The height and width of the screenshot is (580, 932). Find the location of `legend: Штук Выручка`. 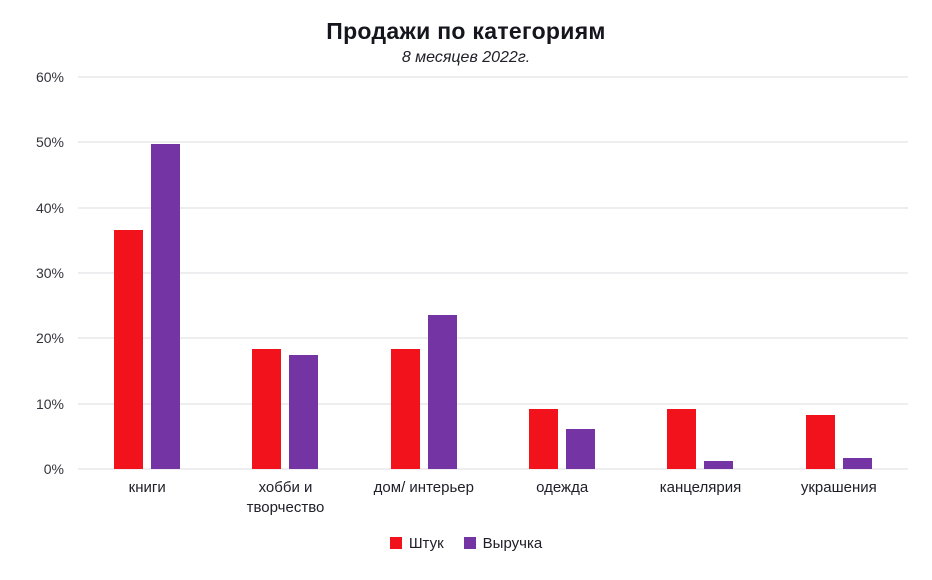

legend: Штук Выручка is located at coordinates (466, 543).